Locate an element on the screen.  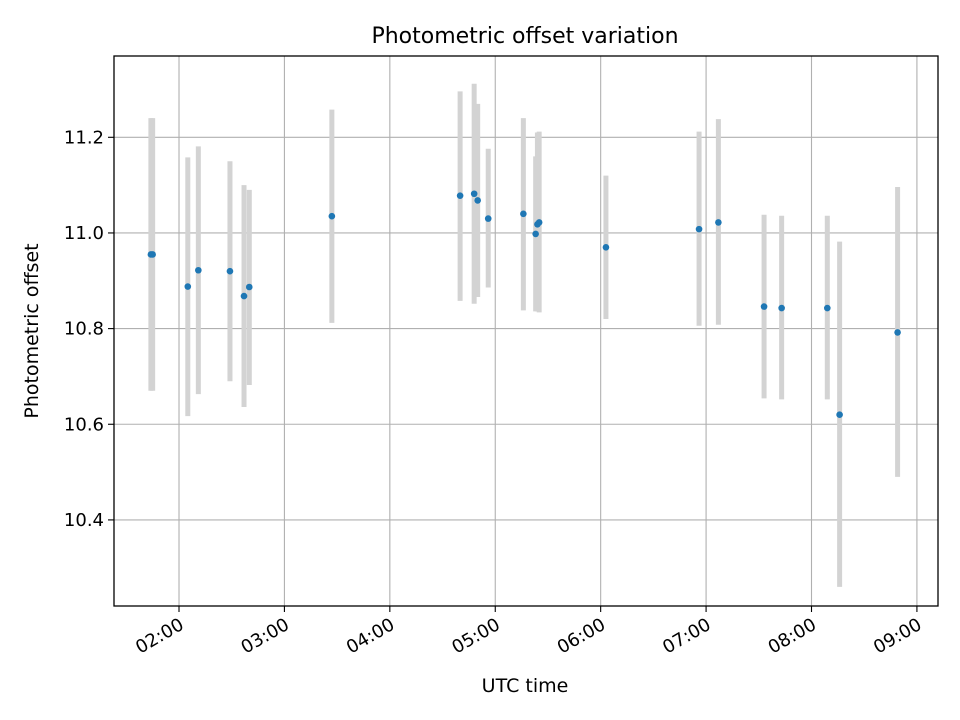
y-tick-label: 10.4 is located at coordinates (84, 520).